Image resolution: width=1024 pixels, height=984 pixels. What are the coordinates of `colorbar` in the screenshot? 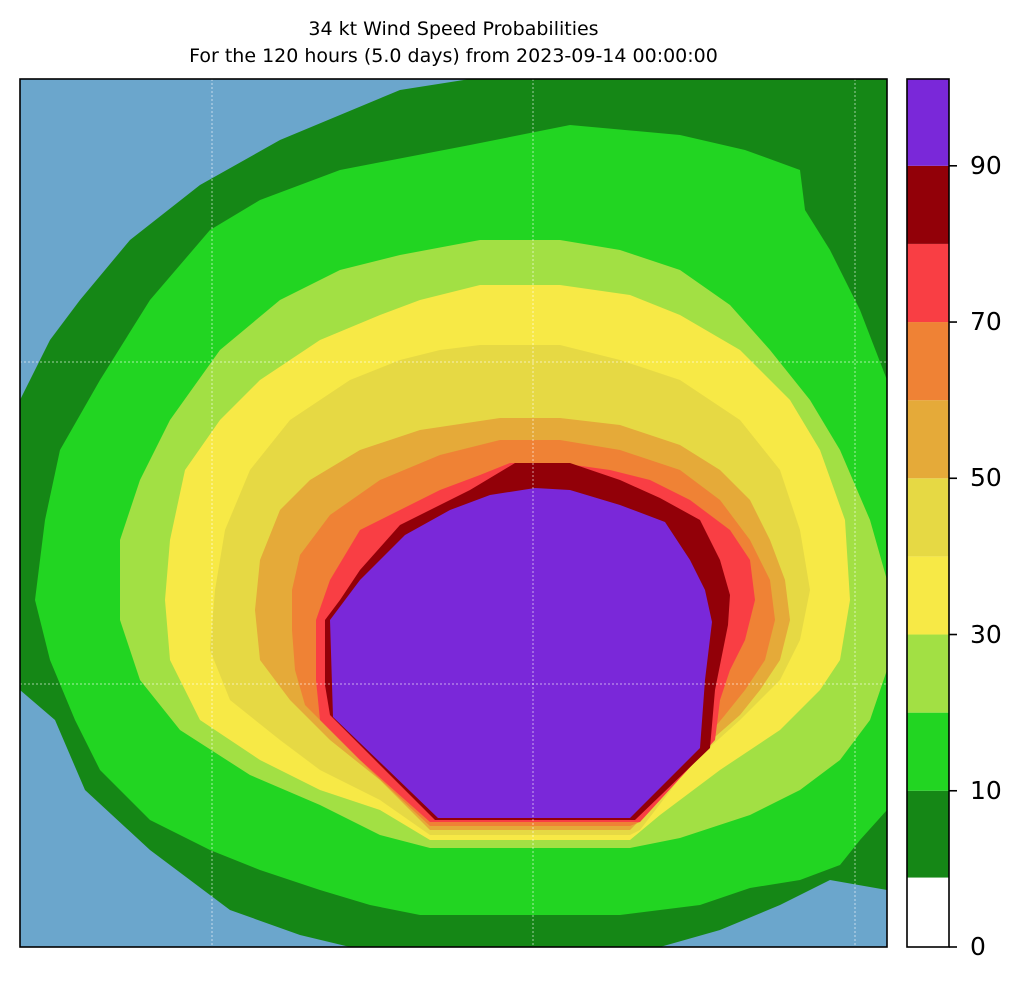 It's located at (931, 513).